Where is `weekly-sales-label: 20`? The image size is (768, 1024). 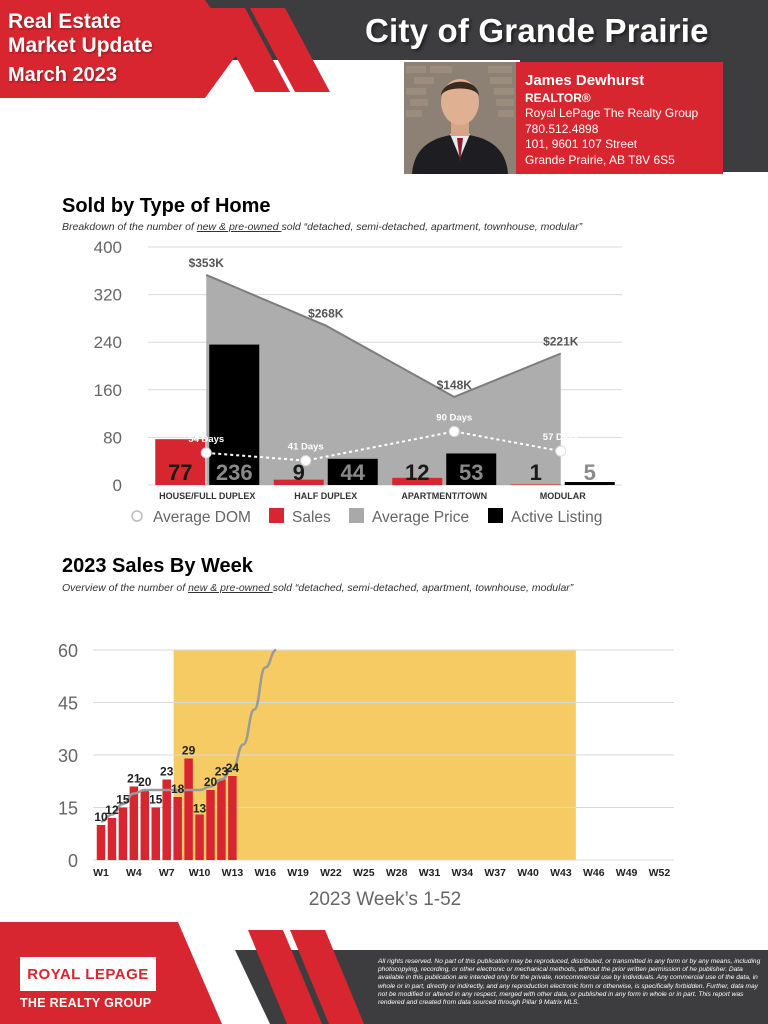
weekly-sales-label: 20 is located at coordinates (145, 782).